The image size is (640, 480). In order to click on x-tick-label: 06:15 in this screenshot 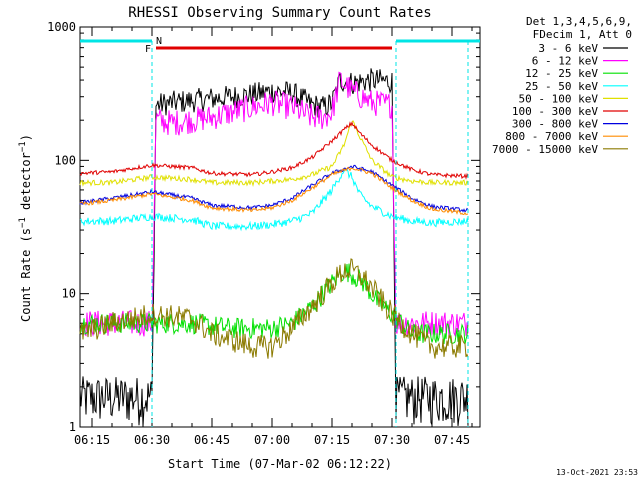, I will do `click(92, 440)`.